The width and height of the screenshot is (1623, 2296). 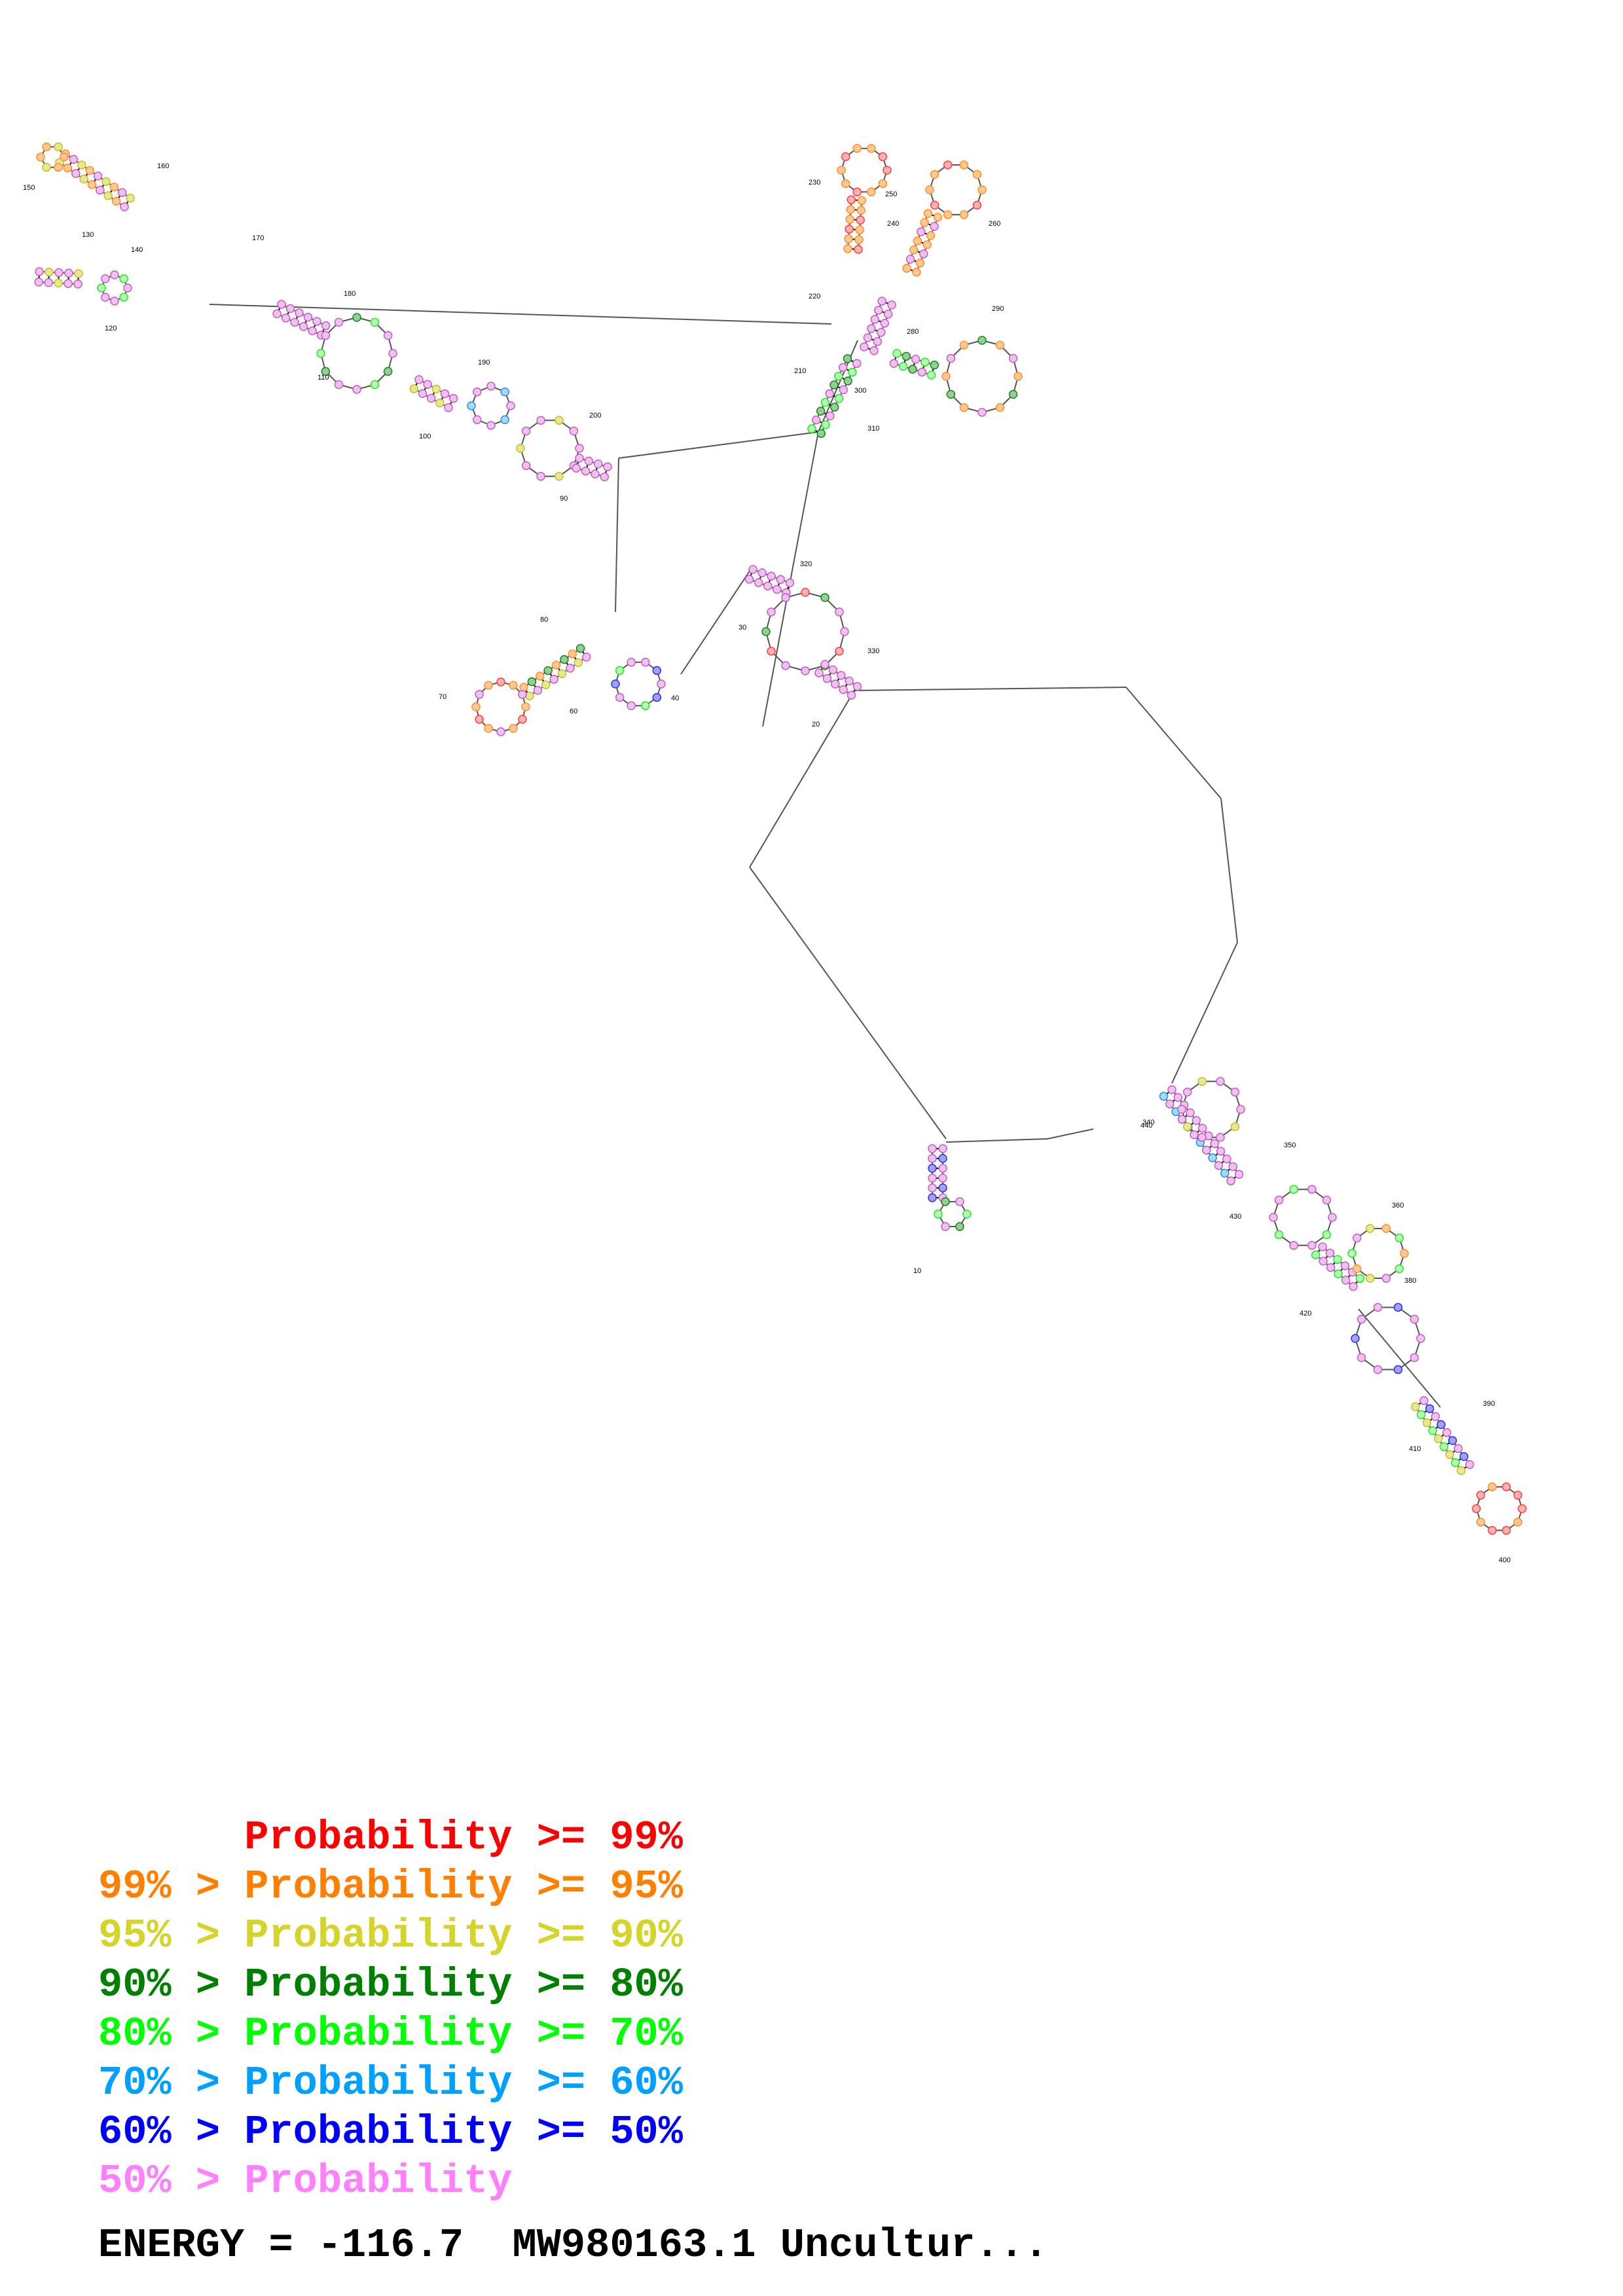 I want to click on legend-row-text: Probability >= 50%, so click(x=463, y=2132).